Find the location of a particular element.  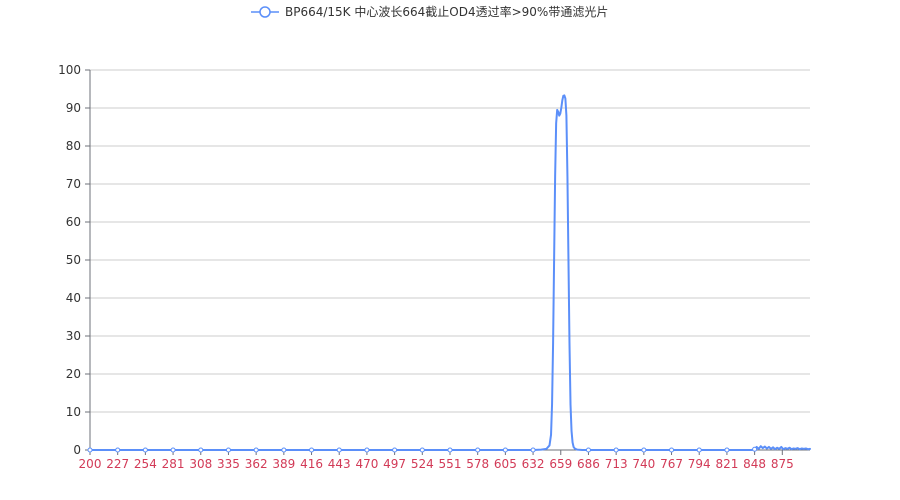

x-tick-label: 416 is located at coordinates (311, 464).